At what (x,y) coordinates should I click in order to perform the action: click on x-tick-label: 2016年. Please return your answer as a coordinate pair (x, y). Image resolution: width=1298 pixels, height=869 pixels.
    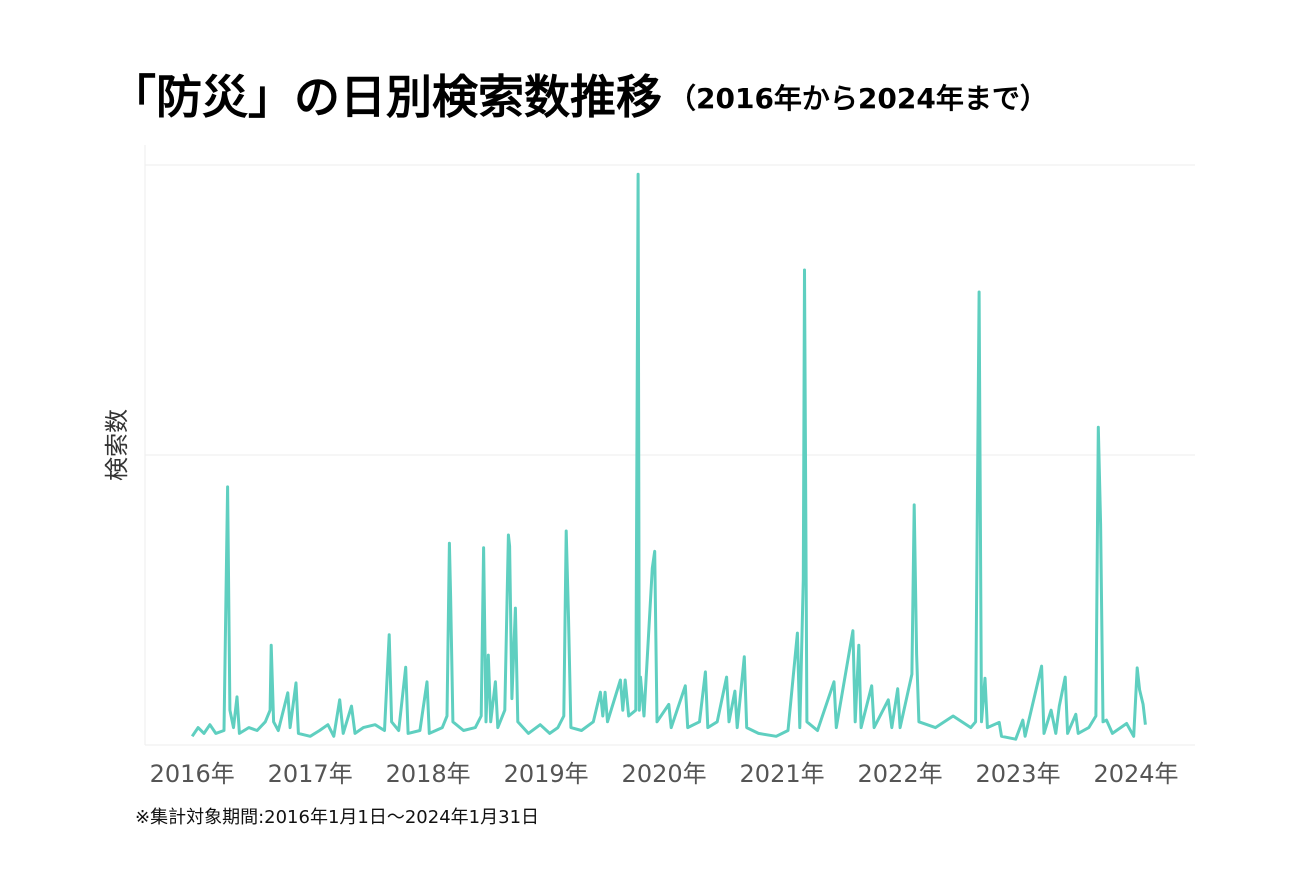
    Looking at the image, I should click on (192, 774).